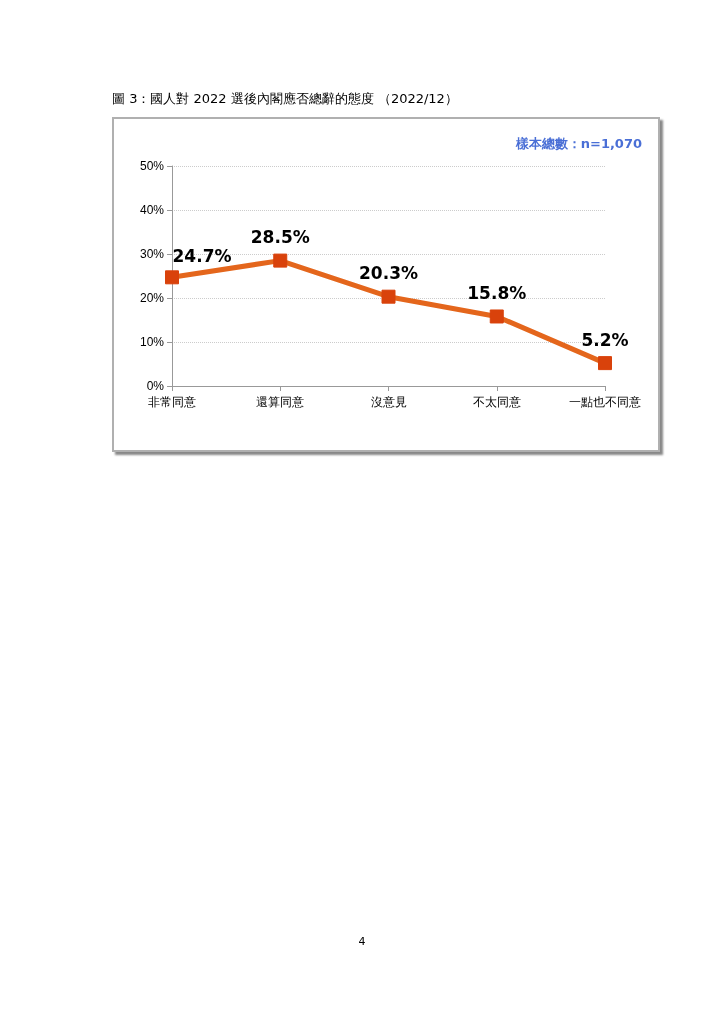 The width and height of the screenshot is (724, 1024). Describe the element at coordinates (496, 402) in the screenshot. I see `x-tick-label: 不太同意` at that location.